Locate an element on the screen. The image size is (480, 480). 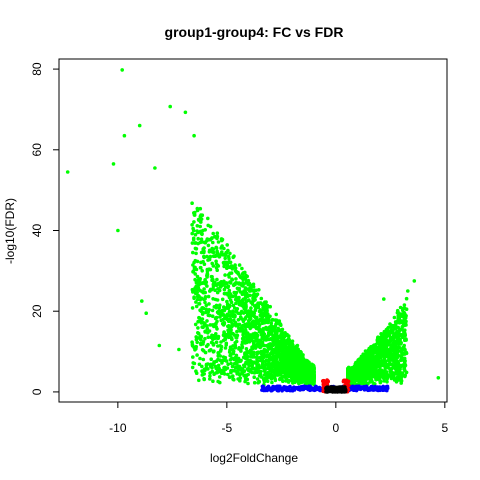
x-tick-label: 0 is located at coordinates (335, 428).